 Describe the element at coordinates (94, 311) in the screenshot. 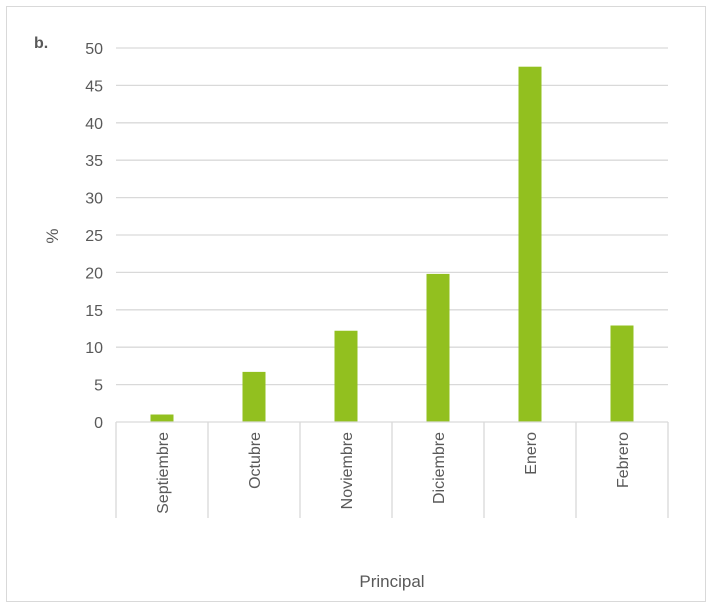

I see `y-tick-label: 15` at that location.